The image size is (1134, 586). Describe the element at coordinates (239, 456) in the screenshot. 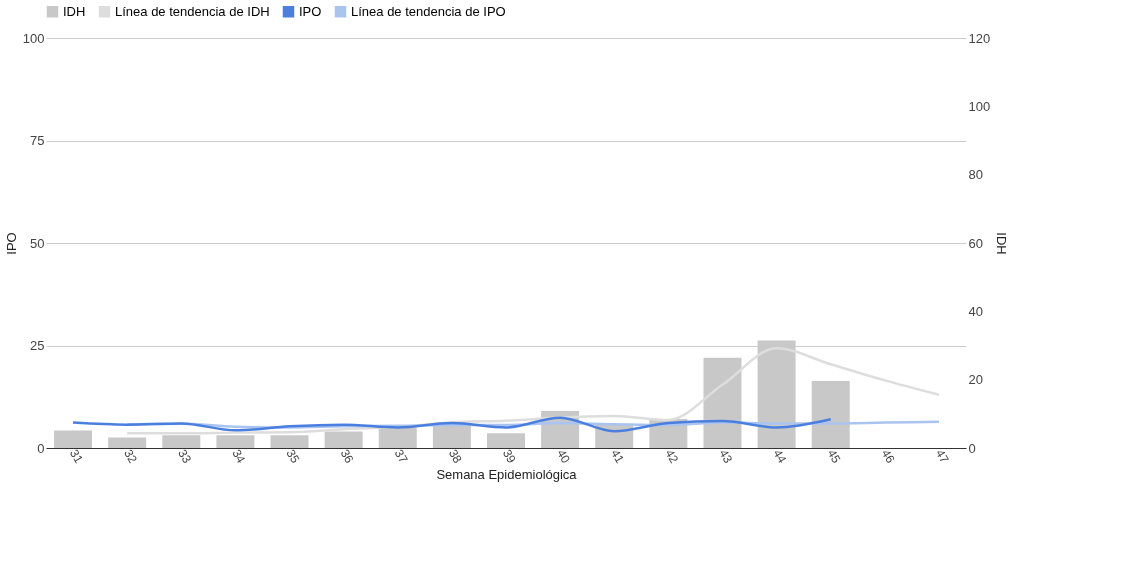

I see `x-tick-label: 34` at that location.